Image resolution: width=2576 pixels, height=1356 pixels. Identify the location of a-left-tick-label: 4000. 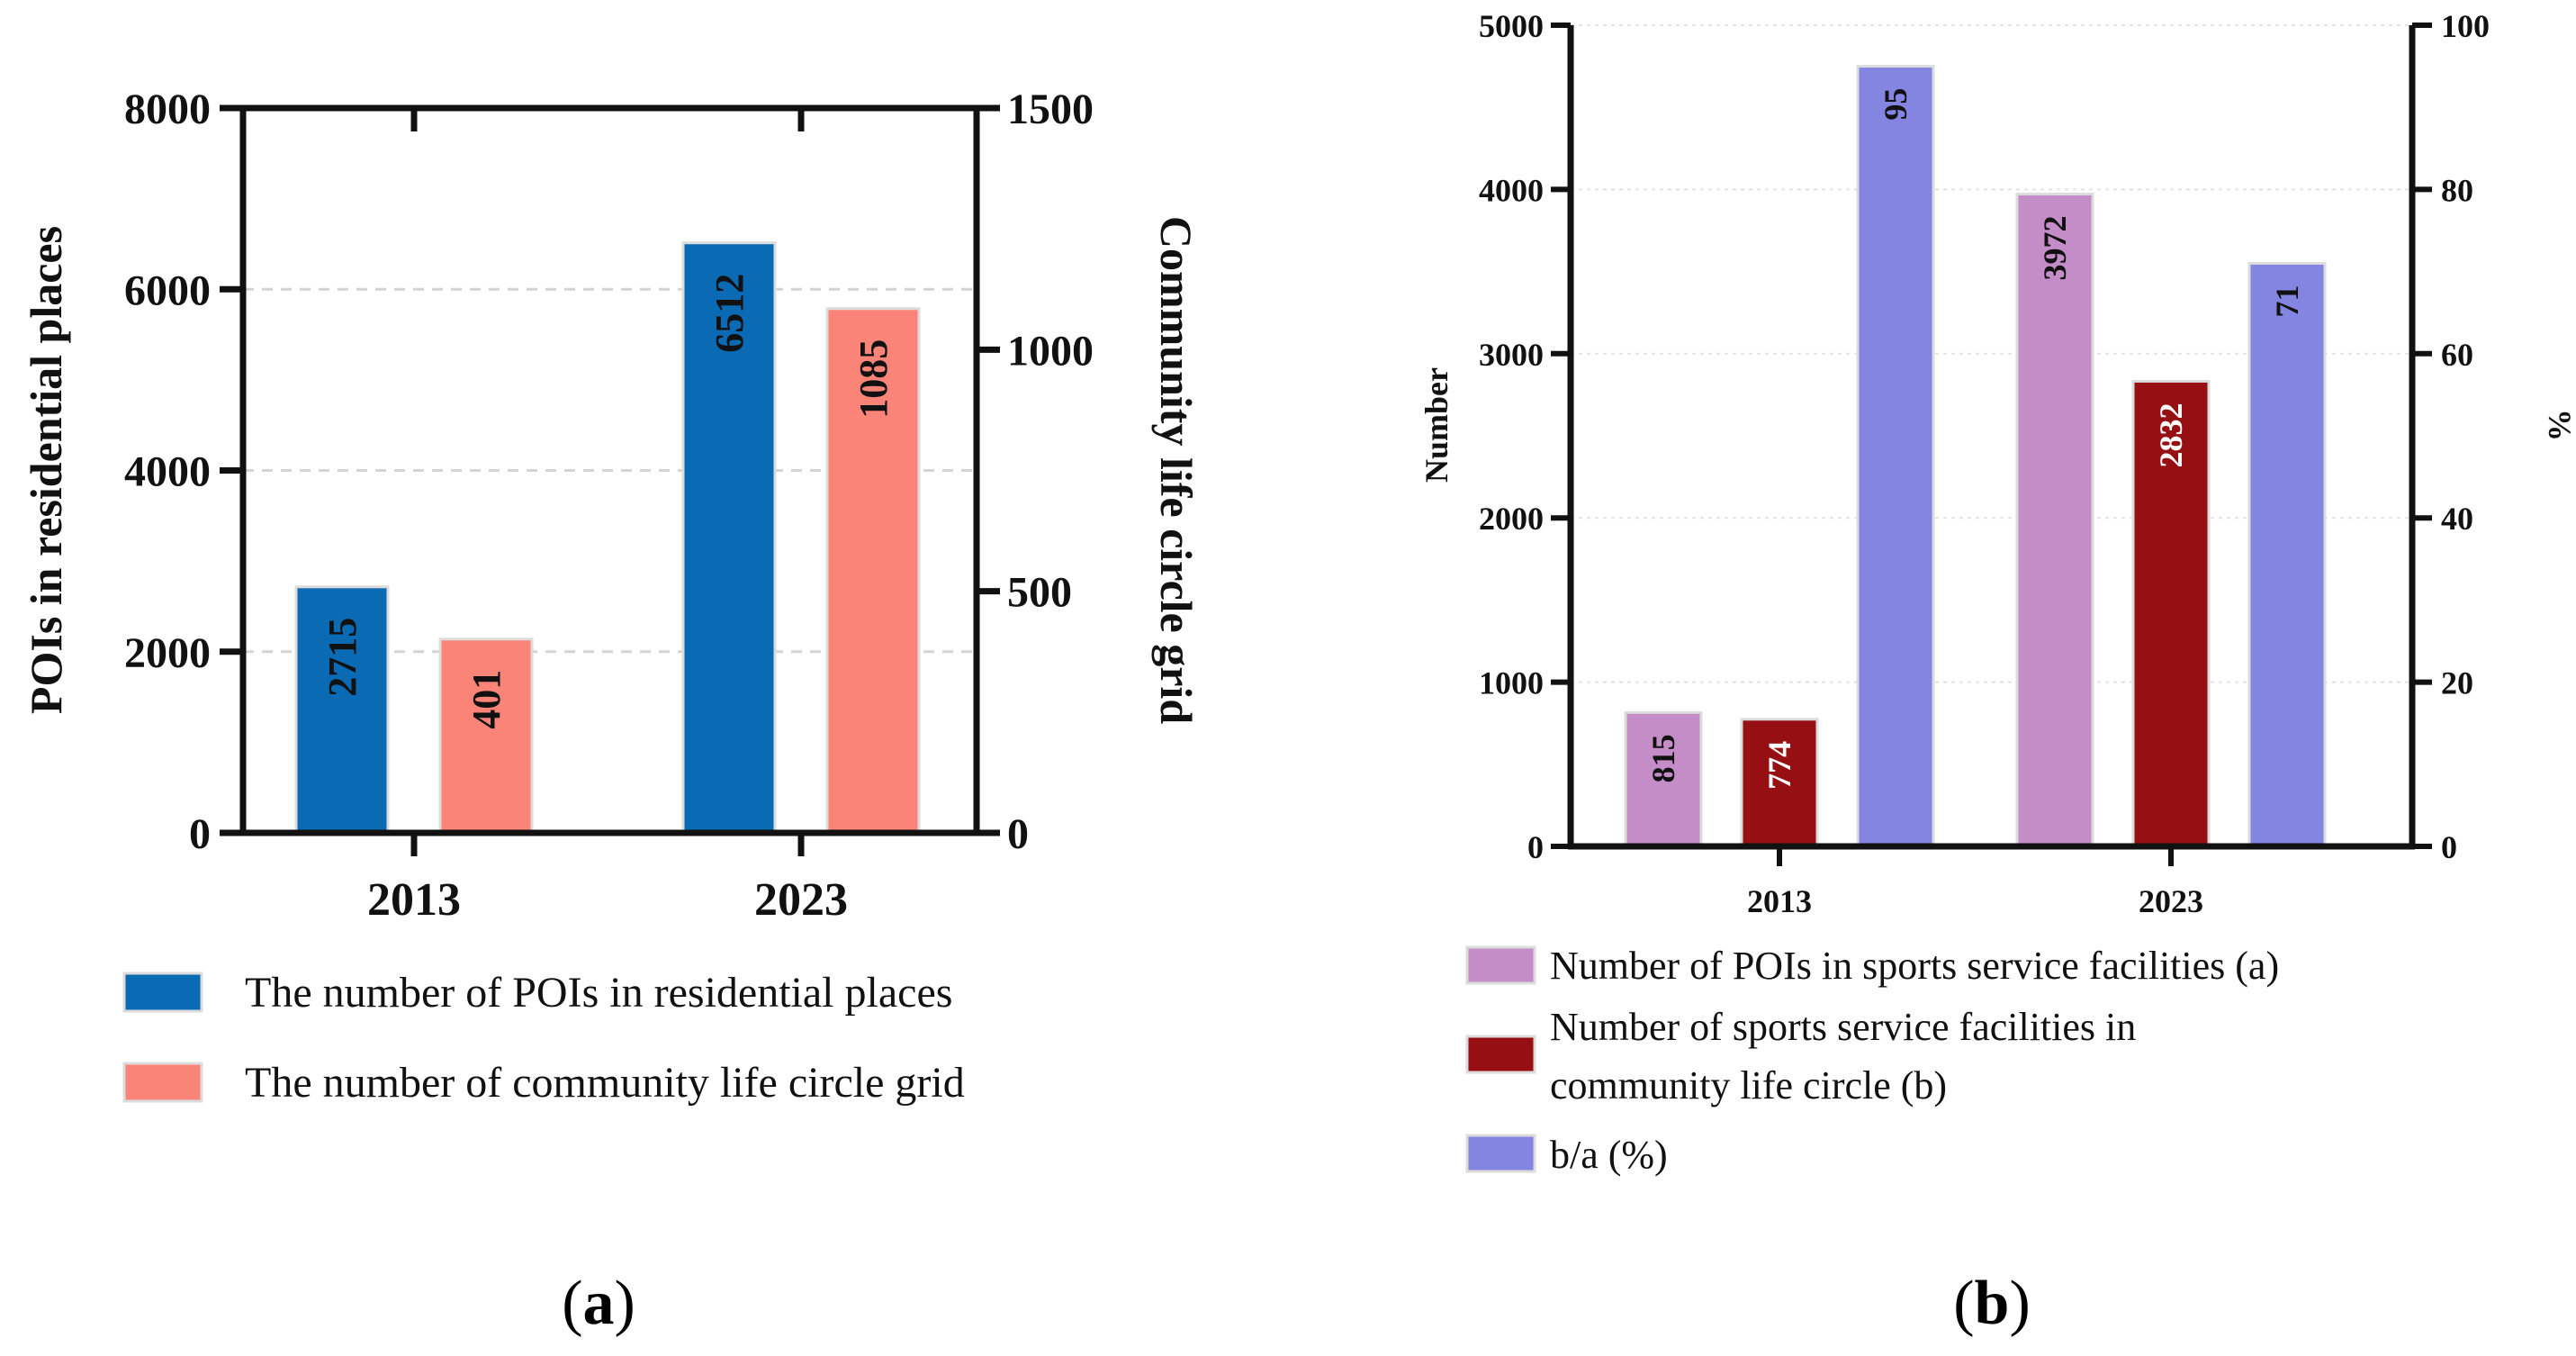
(167, 472).